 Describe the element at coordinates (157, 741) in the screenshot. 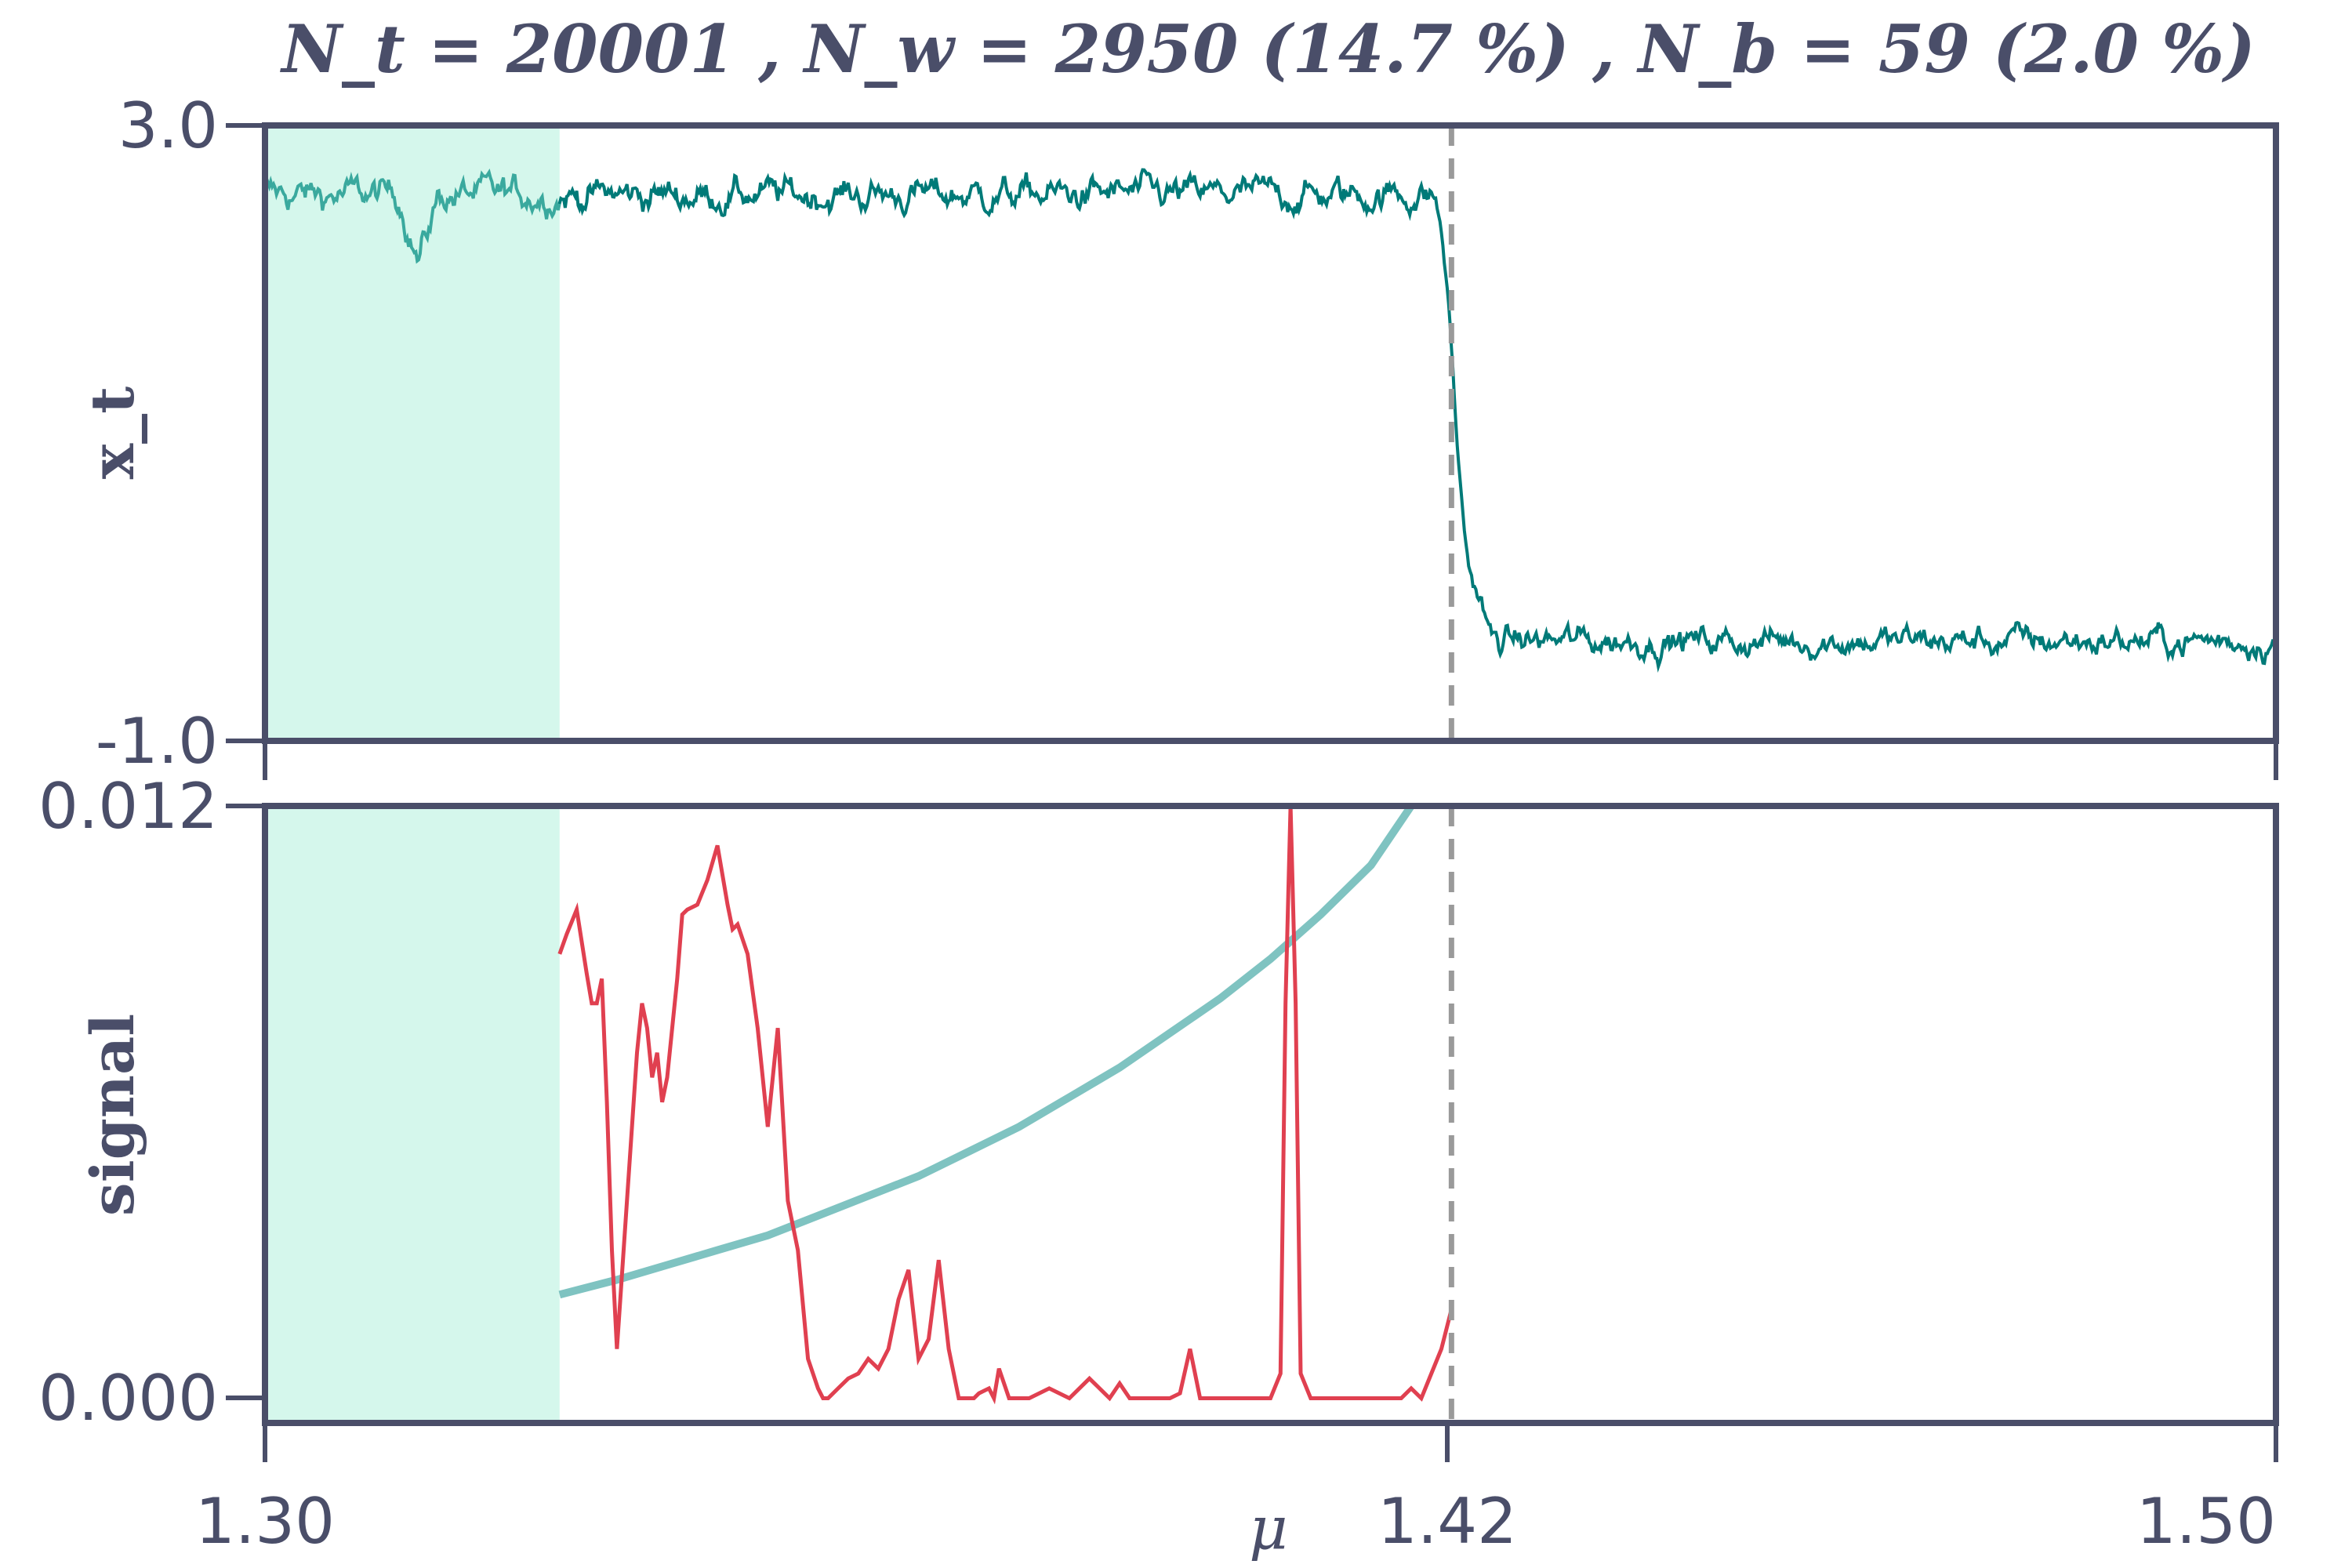

I see `top-ytick-label-min: -1.0` at that location.